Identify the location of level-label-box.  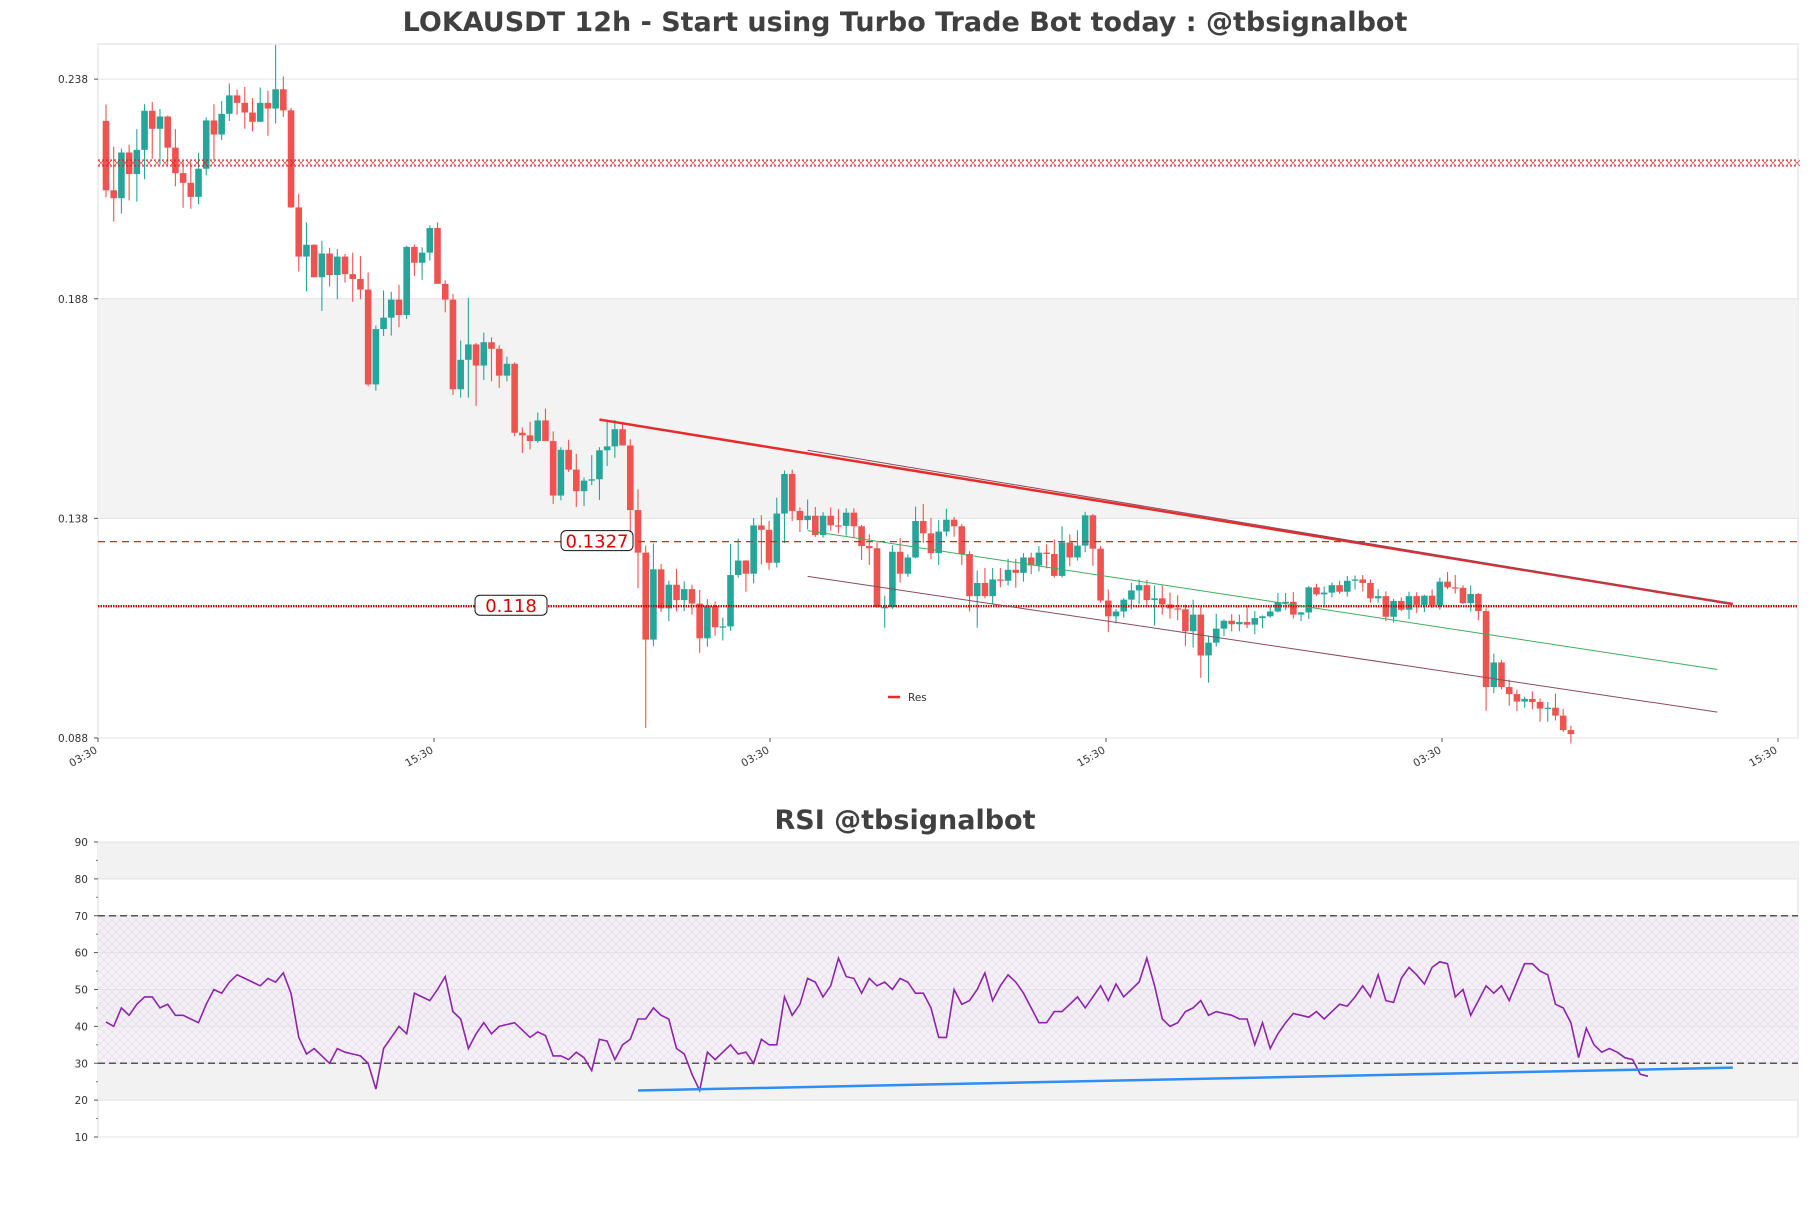
(597, 541).